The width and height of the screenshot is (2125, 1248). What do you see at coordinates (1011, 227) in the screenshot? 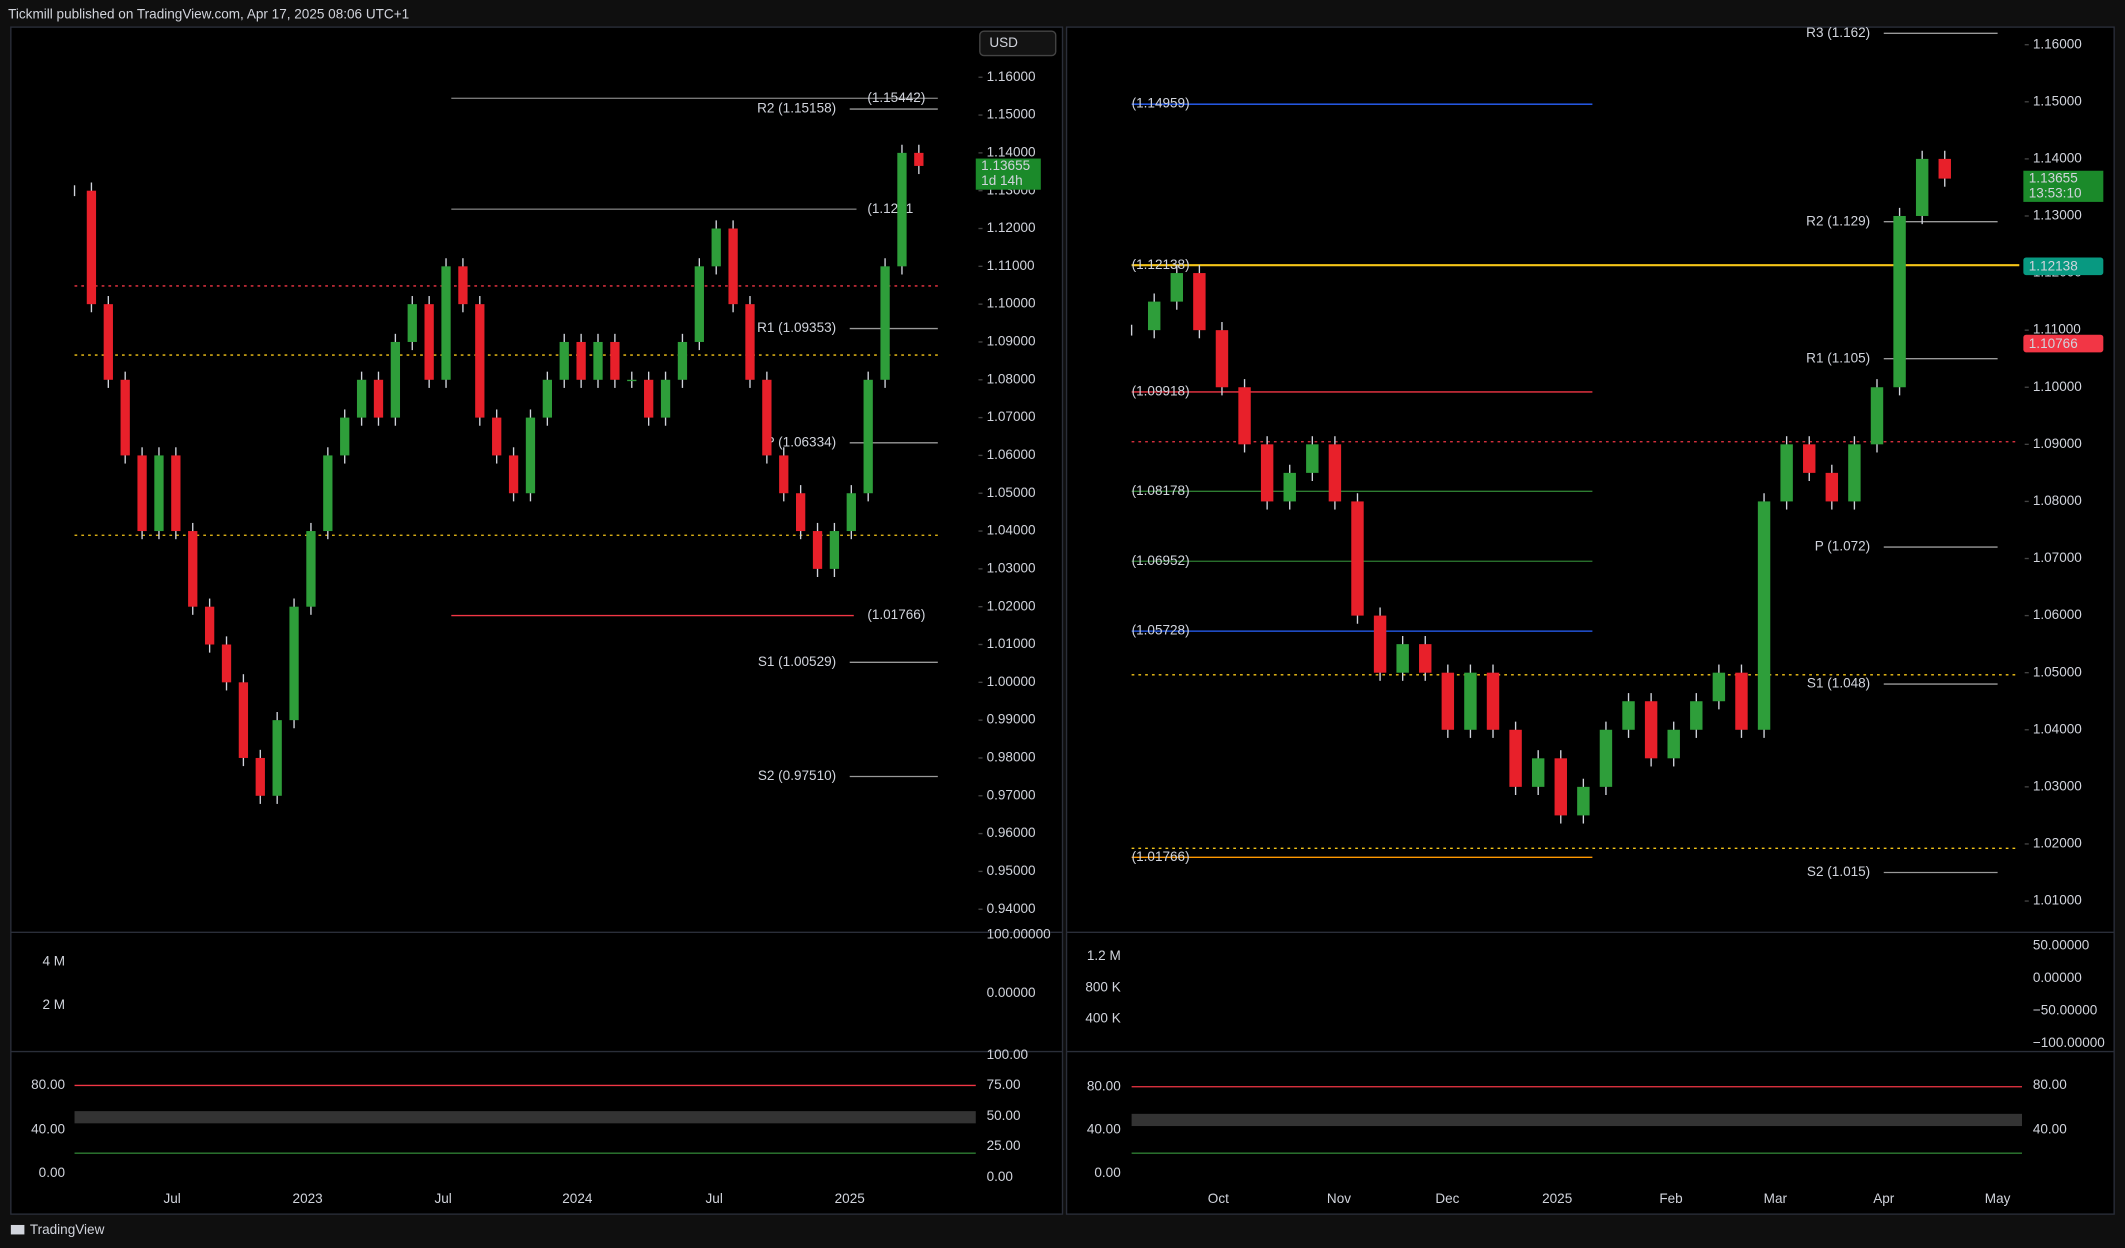
I see `price-label: 1.12000` at bounding box center [1011, 227].